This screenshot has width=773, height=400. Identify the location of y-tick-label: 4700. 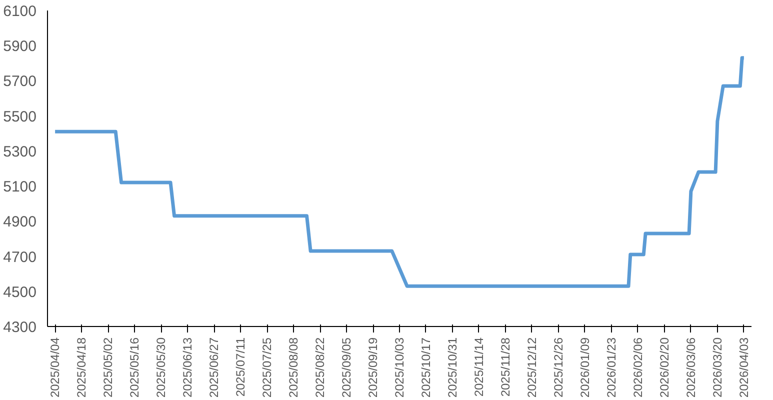
(20, 257).